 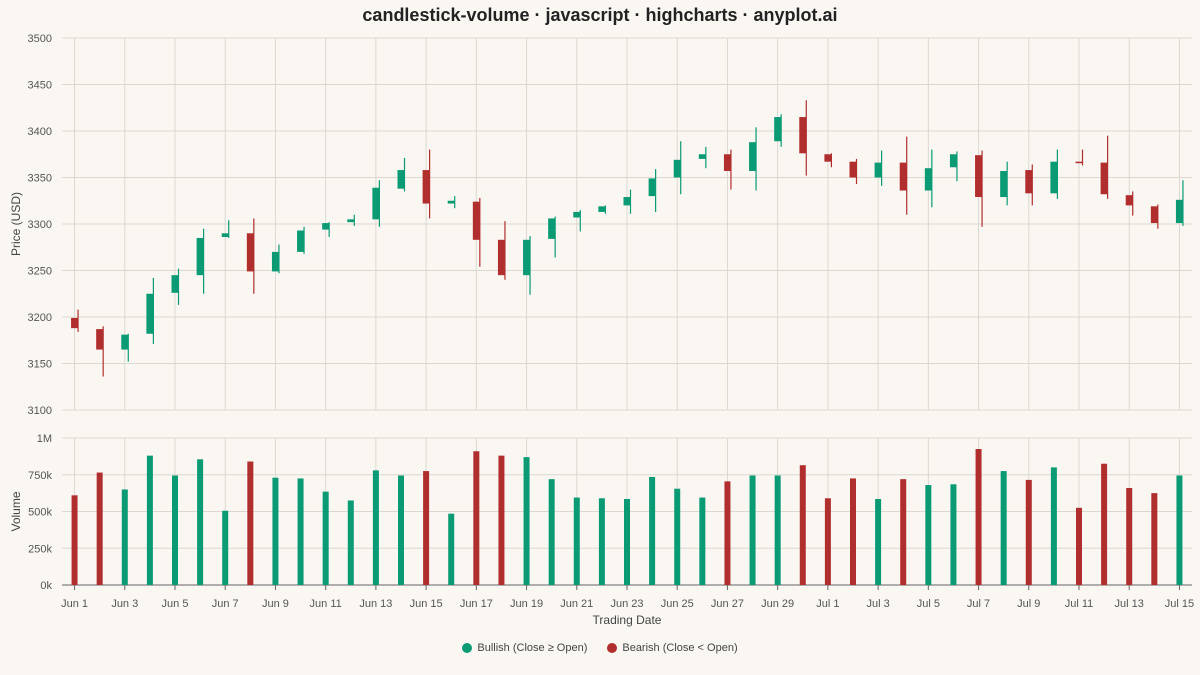 What do you see at coordinates (40, 513) in the screenshot?
I see `volume-tick-label: 500k` at bounding box center [40, 513].